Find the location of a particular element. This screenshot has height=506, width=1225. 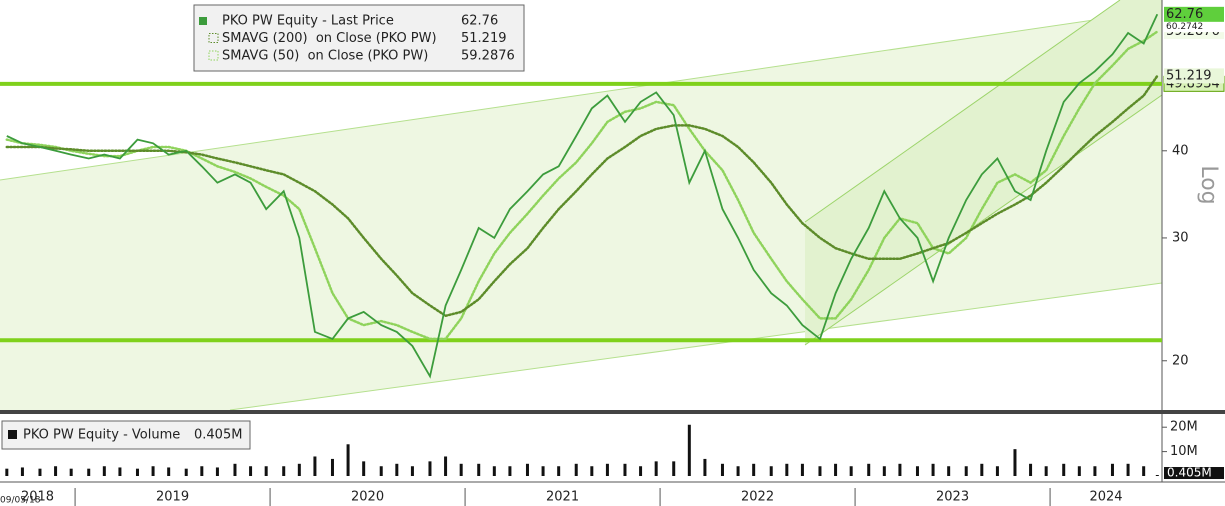

legend-label: PKO PW Equity - Volume is located at coordinates (101, 435).